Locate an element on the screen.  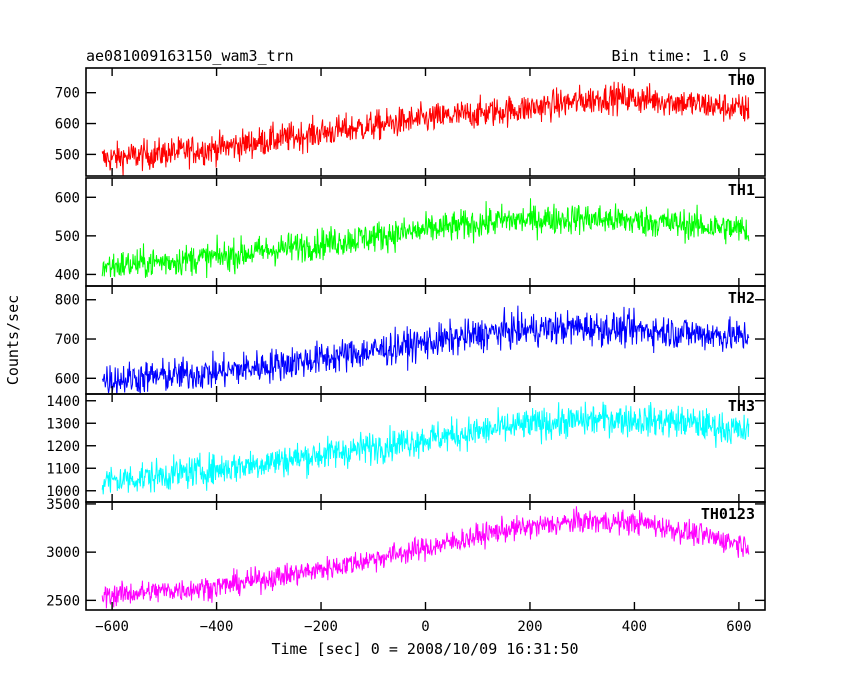
y-tick-label: 3000 is located at coordinates (63, 553).